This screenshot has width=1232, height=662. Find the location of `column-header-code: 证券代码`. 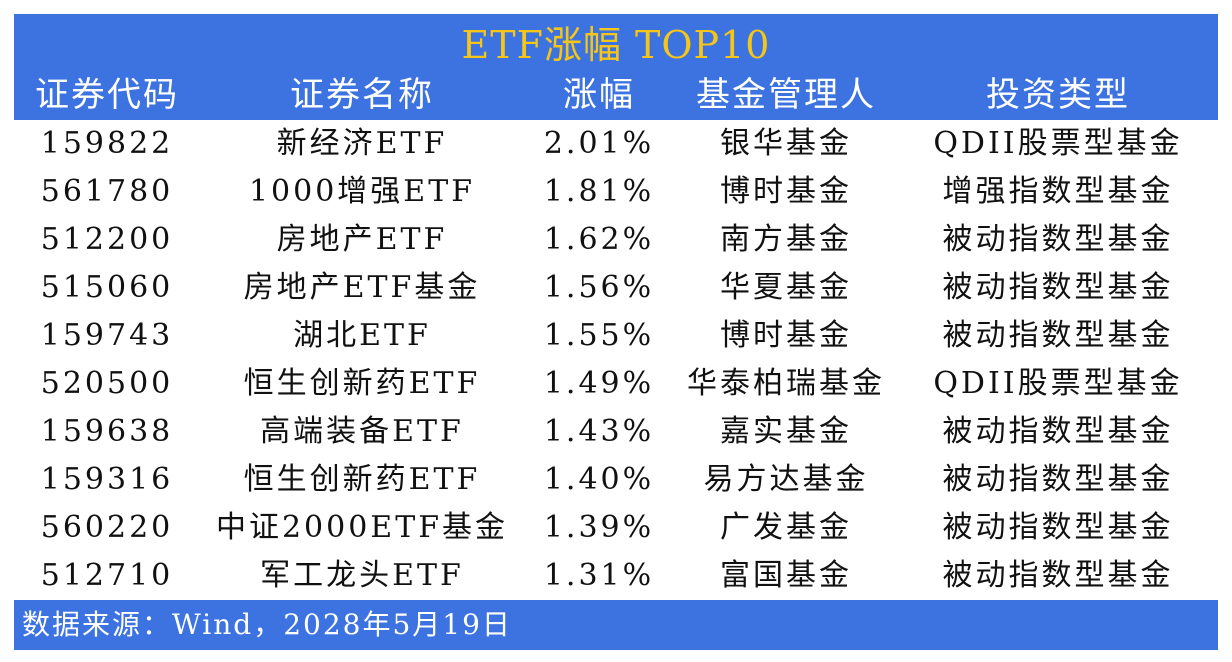

column-header-code: 证券代码 is located at coordinates (107, 95).